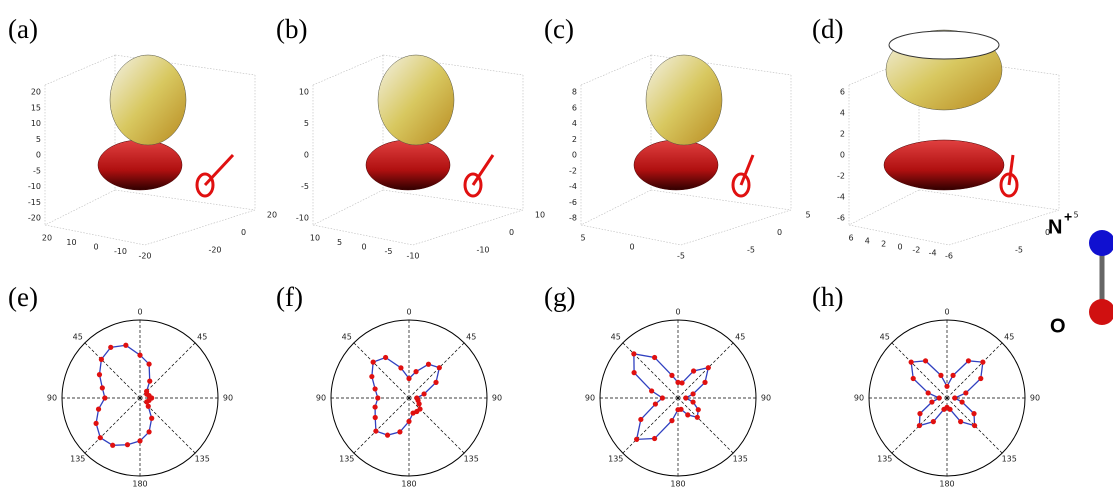  I want to click on angle-tick-label: 90, so click(766, 398).